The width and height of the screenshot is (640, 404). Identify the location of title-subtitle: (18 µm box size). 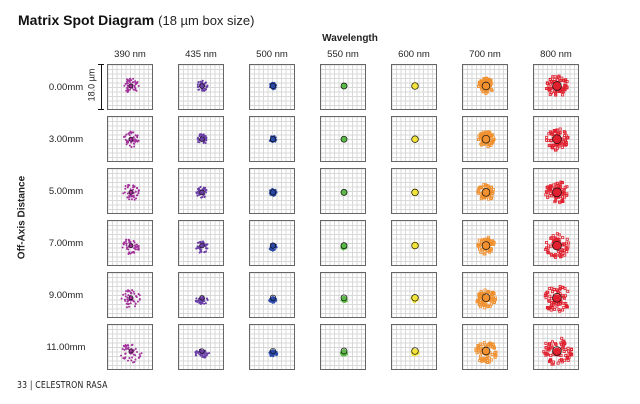
(206, 20).